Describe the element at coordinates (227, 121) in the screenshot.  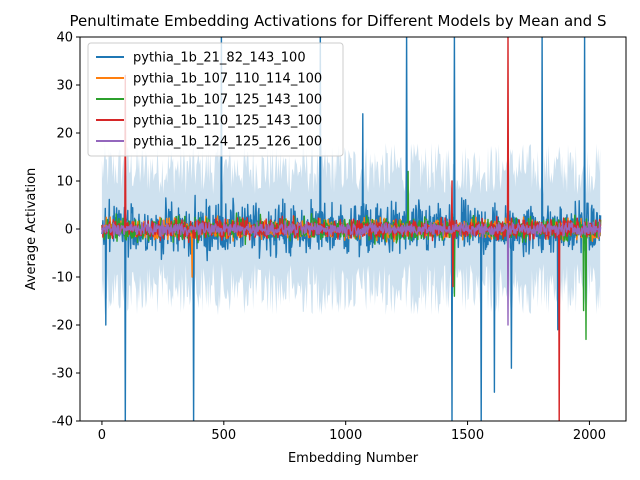
I see `legend-entry: pythia_1b_110_125_143_100` at that location.